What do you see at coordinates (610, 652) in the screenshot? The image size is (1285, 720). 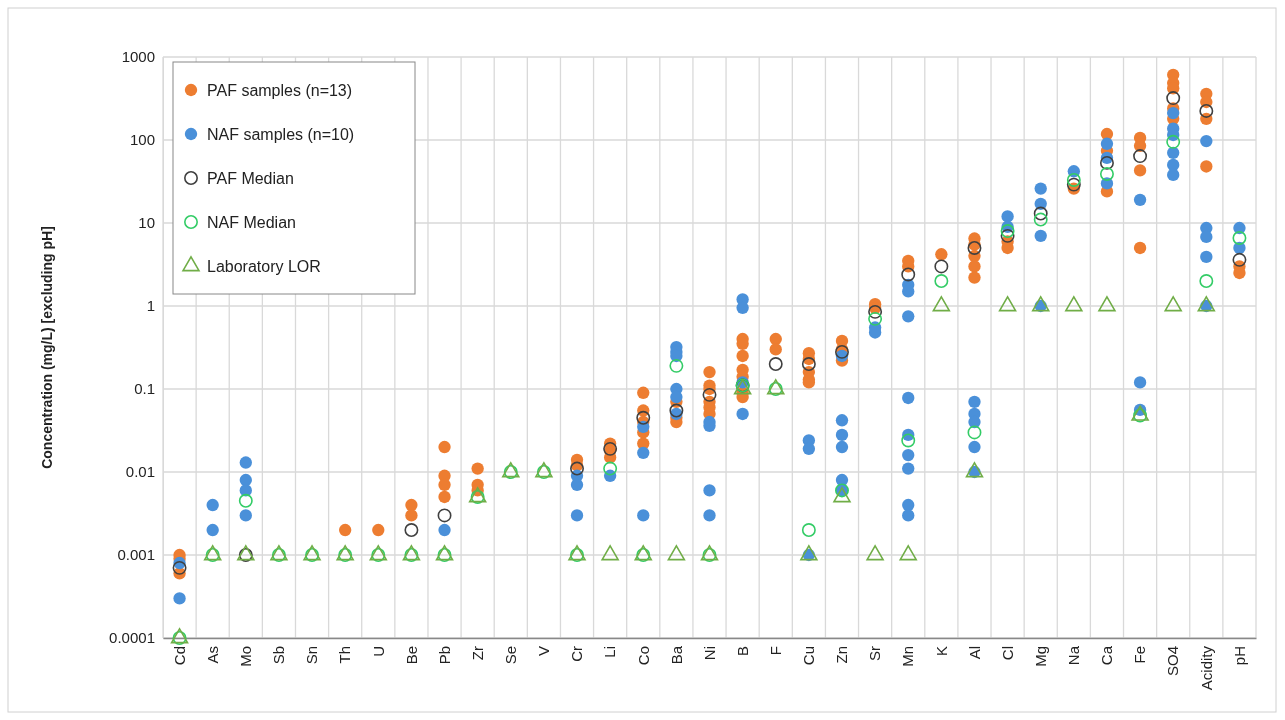 I see `x-tick-label: Li` at bounding box center [610, 652].